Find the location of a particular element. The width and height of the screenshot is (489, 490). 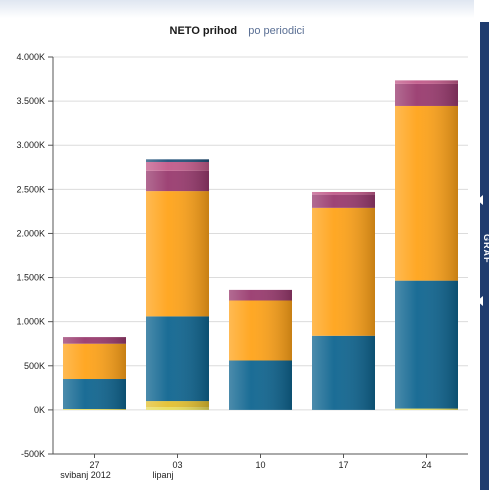

y-tick-label: 4.000K is located at coordinates (30, 57).